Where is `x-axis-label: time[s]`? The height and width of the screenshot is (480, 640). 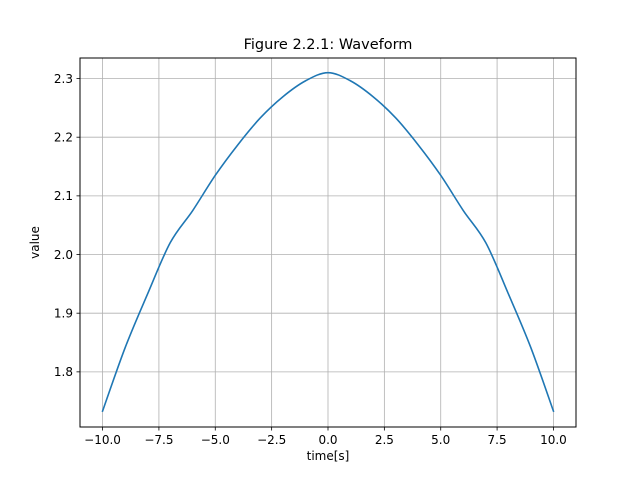
x-axis-label: time[s] is located at coordinates (328, 456).